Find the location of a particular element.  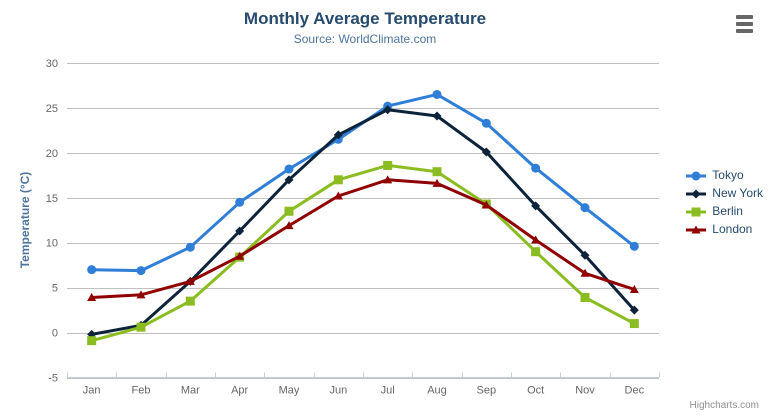

legend-symbol-tokyo is located at coordinates (696, 176).